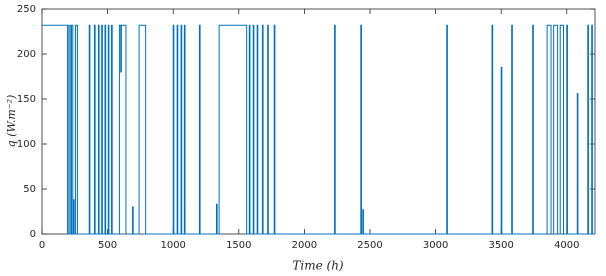 This screenshot has width=606, height=276. Describe the element at coordinates (107, 245) in the screenshot. I see `x-tick-label: 500` at that location.